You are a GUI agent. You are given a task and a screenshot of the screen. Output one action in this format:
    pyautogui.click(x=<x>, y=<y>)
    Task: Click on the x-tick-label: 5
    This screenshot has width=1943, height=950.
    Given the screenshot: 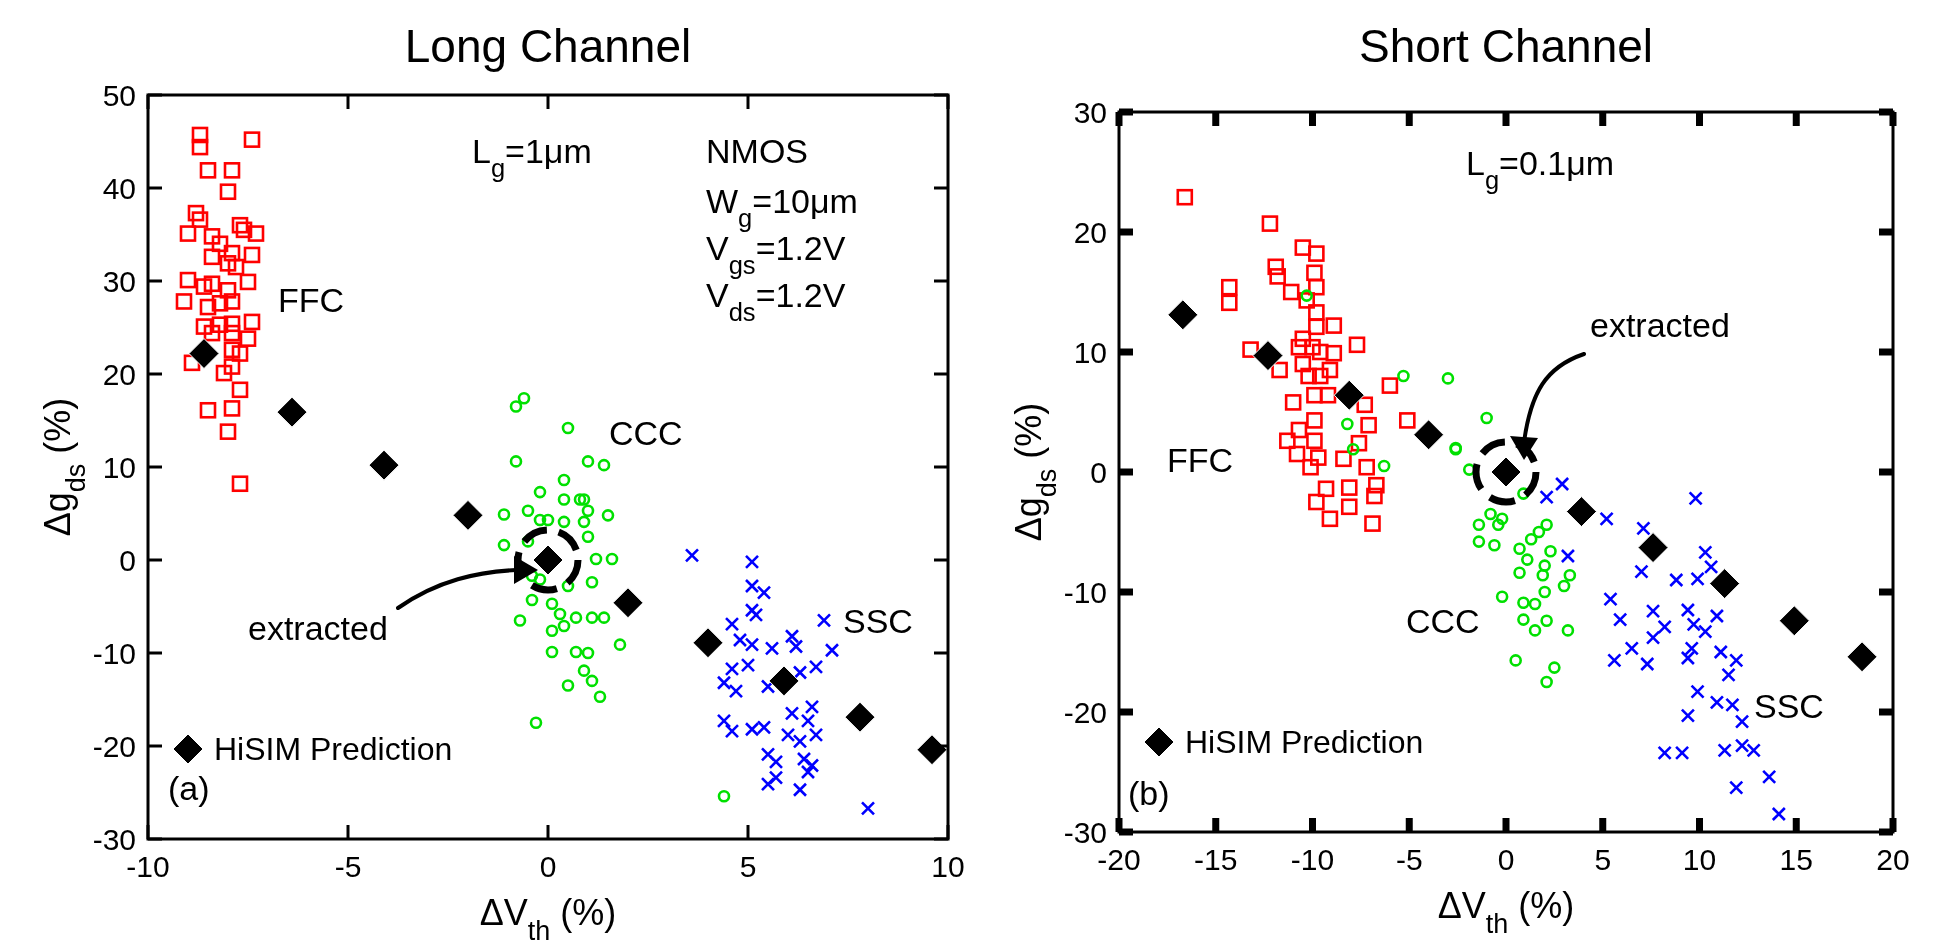 What is the action you would take?
    pyautogui.click(x=1603, y=859)
    